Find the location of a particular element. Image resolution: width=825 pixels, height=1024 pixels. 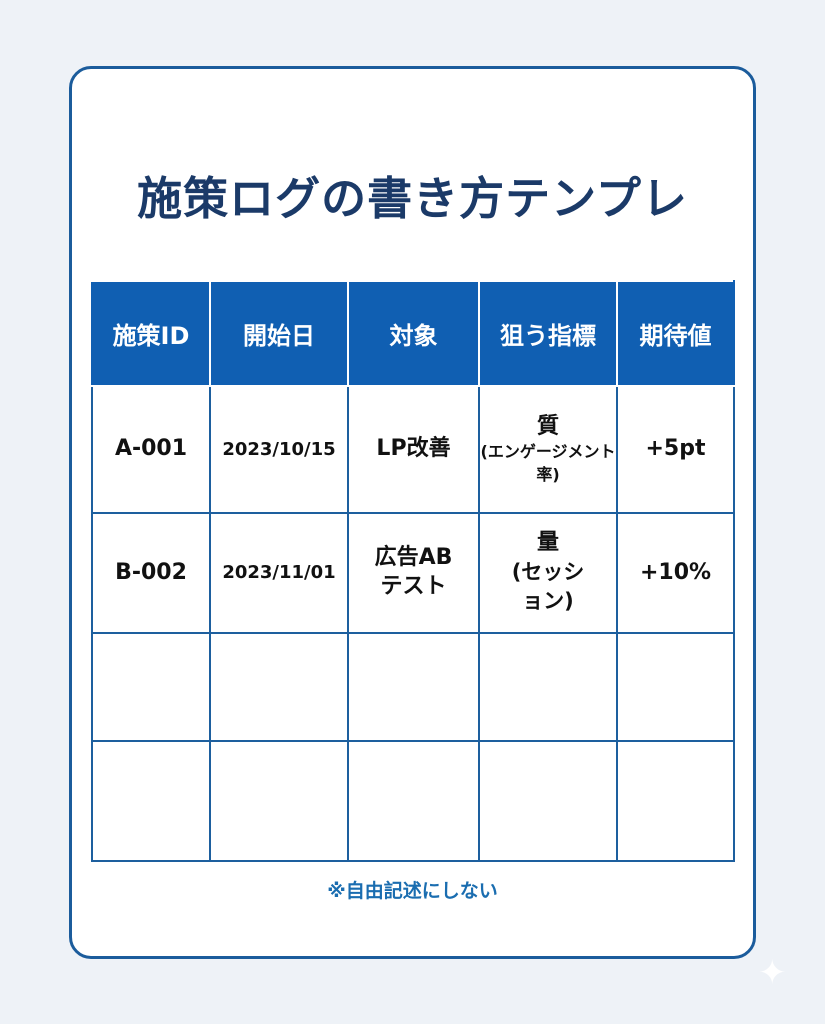

header-metric: 狙う指標 is located at coordinates (548, 333).